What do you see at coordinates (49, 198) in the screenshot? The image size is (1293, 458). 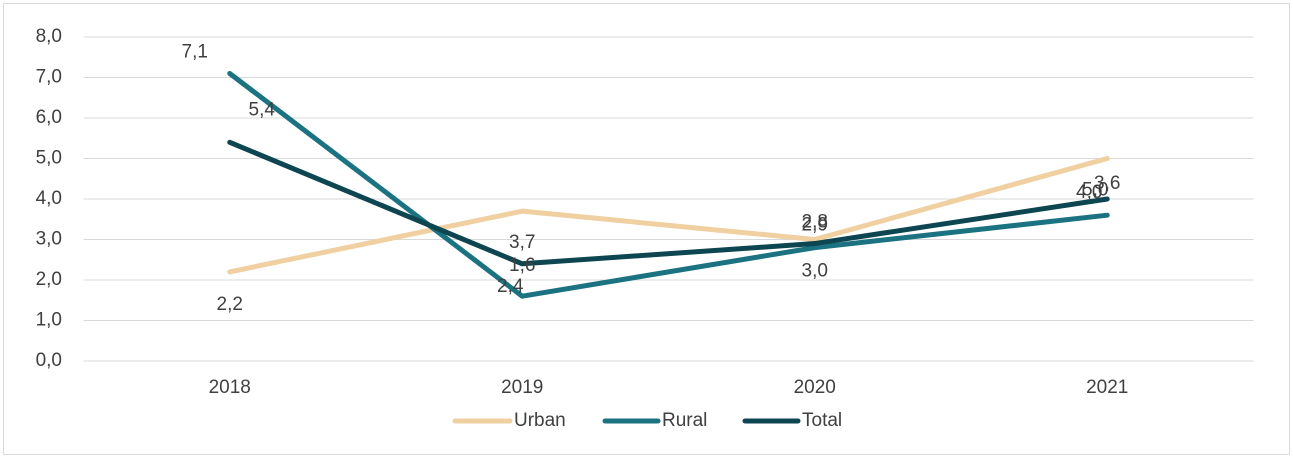 I see `y-tick-label: 4,0` at bounding box center [49, 198].